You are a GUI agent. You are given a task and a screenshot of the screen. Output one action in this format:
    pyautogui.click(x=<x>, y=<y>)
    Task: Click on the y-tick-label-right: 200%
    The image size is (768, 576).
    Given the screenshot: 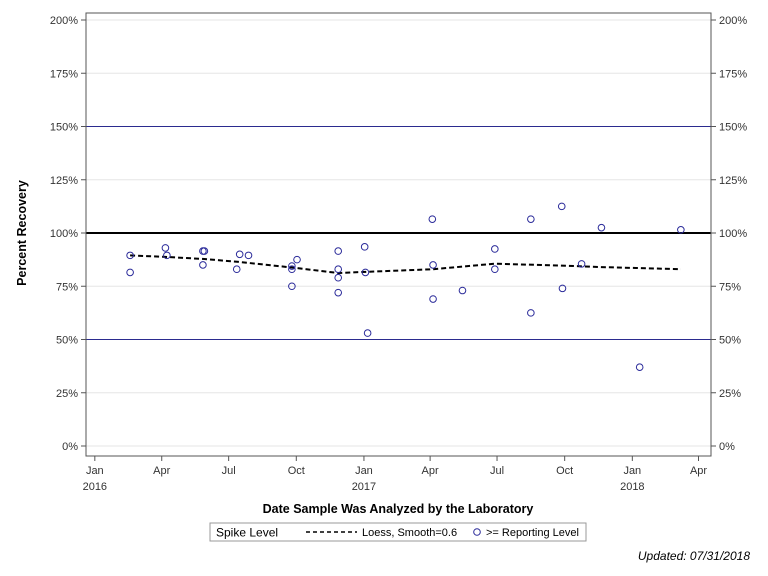 What is the action you would take?
    pyautogui.click(x=733, y=21)
    